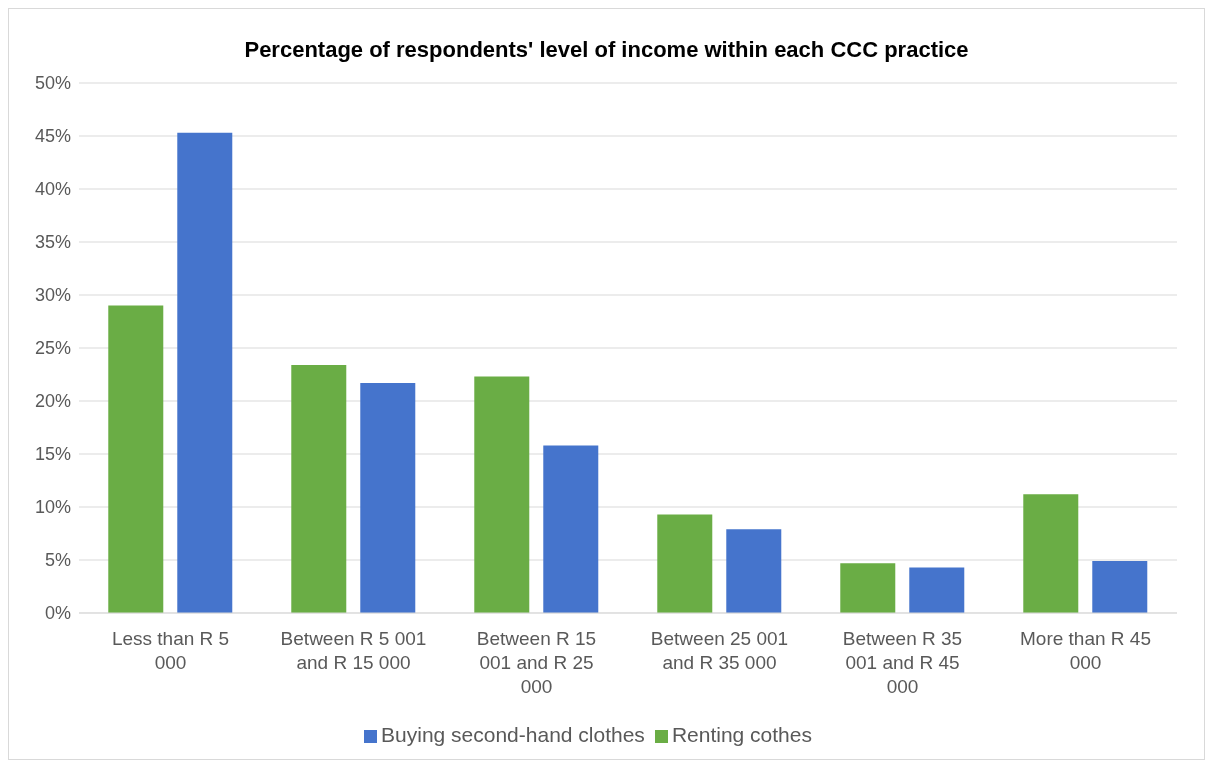 This screenshot has height=767, width=1215. What do you see at coordinates (741, 734) in the screenshot?
I see `legend-label: Renting cothes` at bounding box center [741, 734].